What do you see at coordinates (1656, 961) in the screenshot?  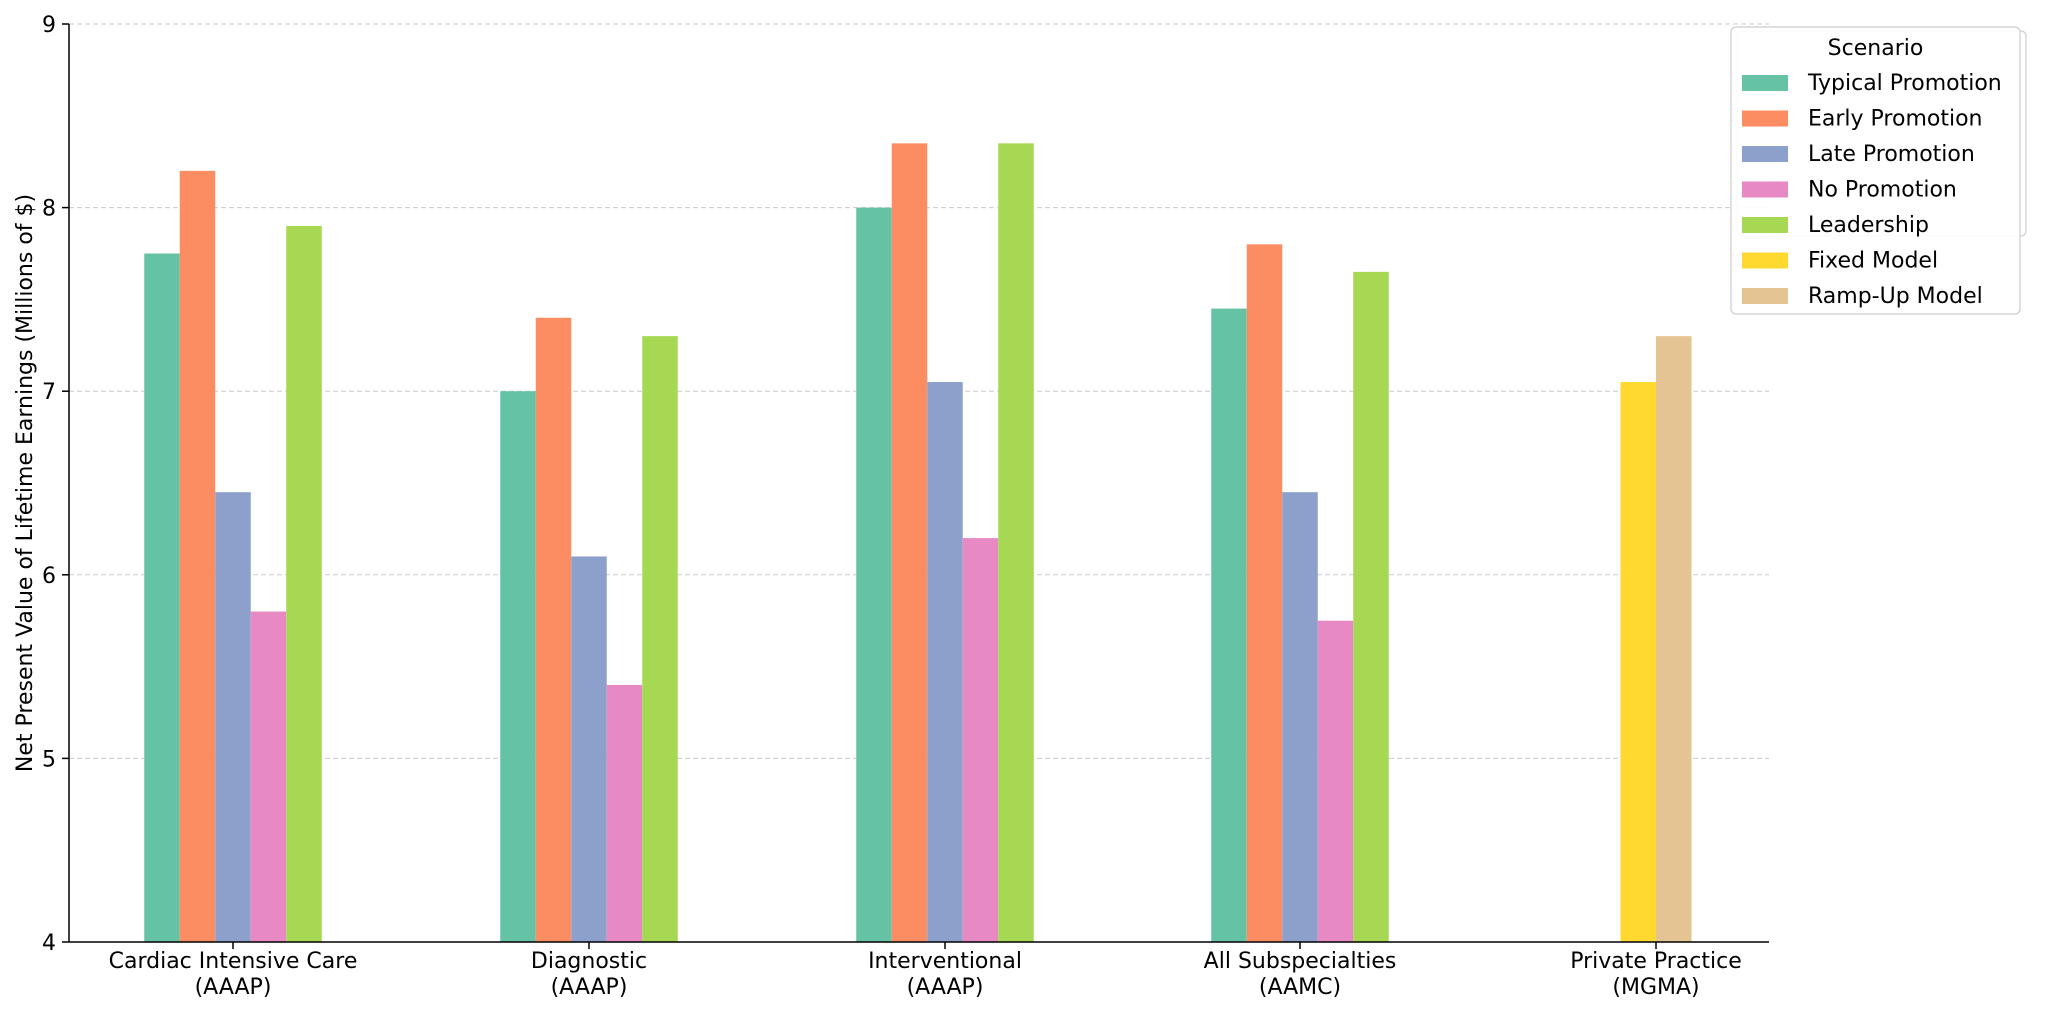 I see `x-tick-label-line: Private Practice` at bounding box center [1656, 961].